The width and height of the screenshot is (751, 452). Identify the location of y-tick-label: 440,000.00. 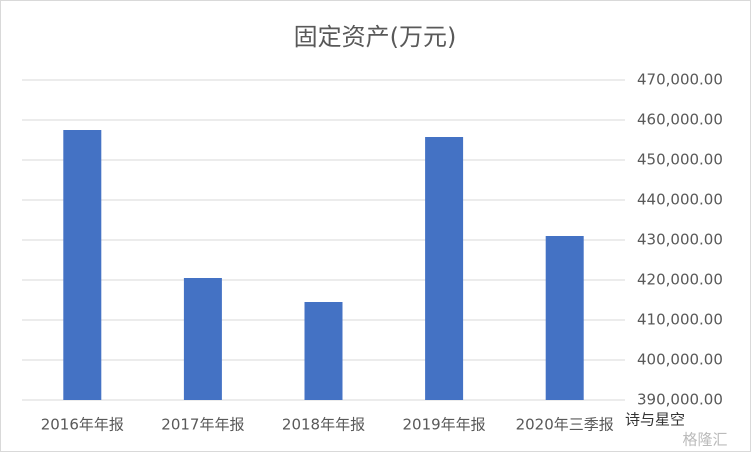
(680, 200).